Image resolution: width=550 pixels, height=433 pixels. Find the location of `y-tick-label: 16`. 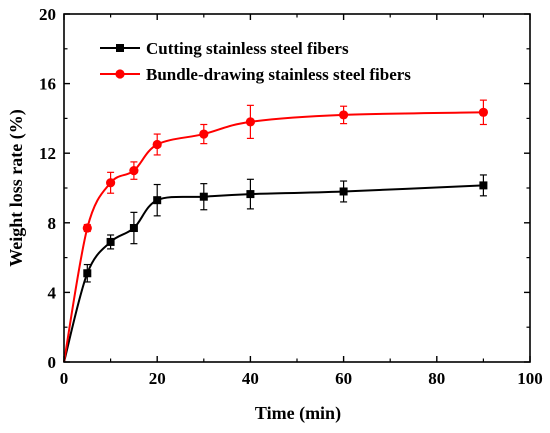

y-tick-label: 16 is located at coordinates (47, 84).